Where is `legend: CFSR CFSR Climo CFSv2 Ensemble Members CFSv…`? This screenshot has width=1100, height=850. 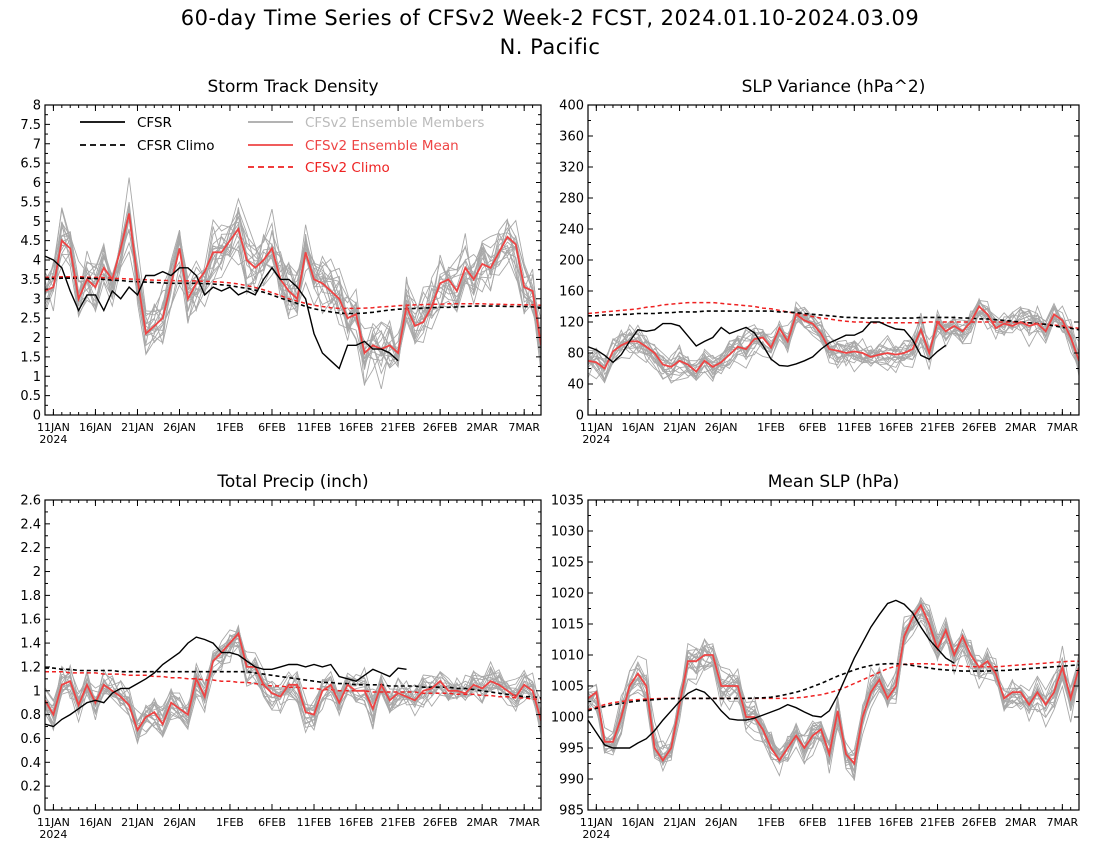 legend: CFSR CFSR Climo CFSv2 Ensemble Members CFSv… is located at coordinates (282, 145).